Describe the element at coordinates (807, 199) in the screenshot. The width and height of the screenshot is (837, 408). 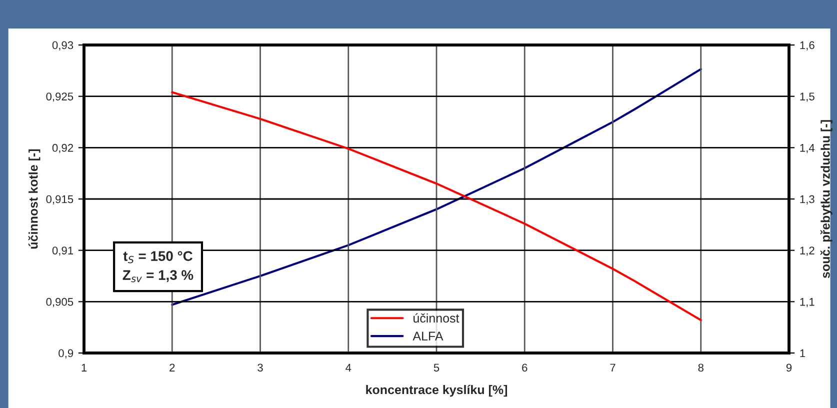
I see `y2-tick-label: 1,3` at that location.